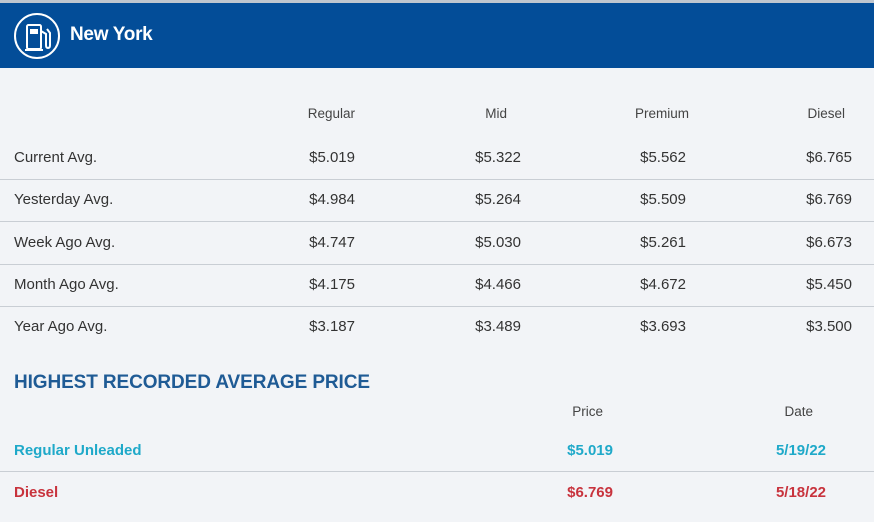 The height and width of the screenshot is (522, 874). What do you see at coordinates (800, 450) in the screenshot?
I see `highest-date-regular: 5/19/22` at bounding box center [800, 450].